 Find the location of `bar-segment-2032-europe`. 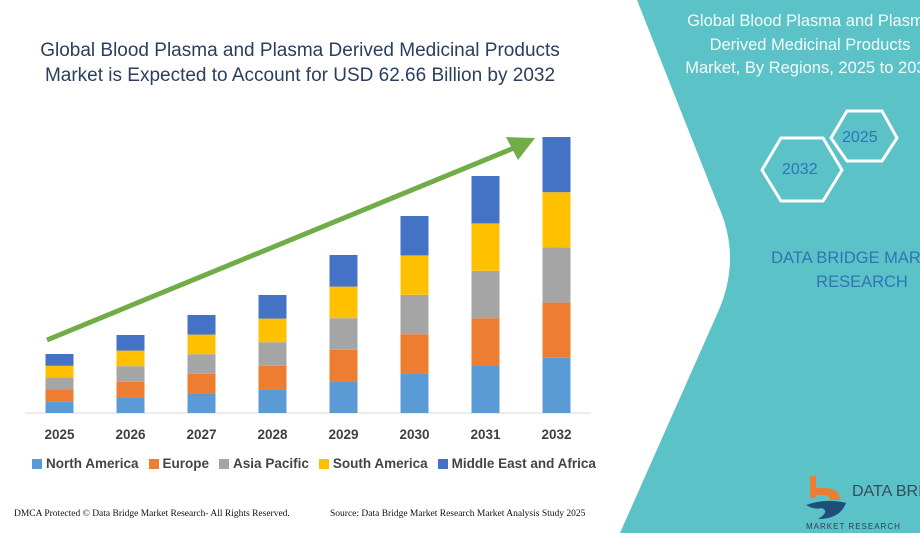

bar-segment-2032-europe is located at coordinates (556, 330).